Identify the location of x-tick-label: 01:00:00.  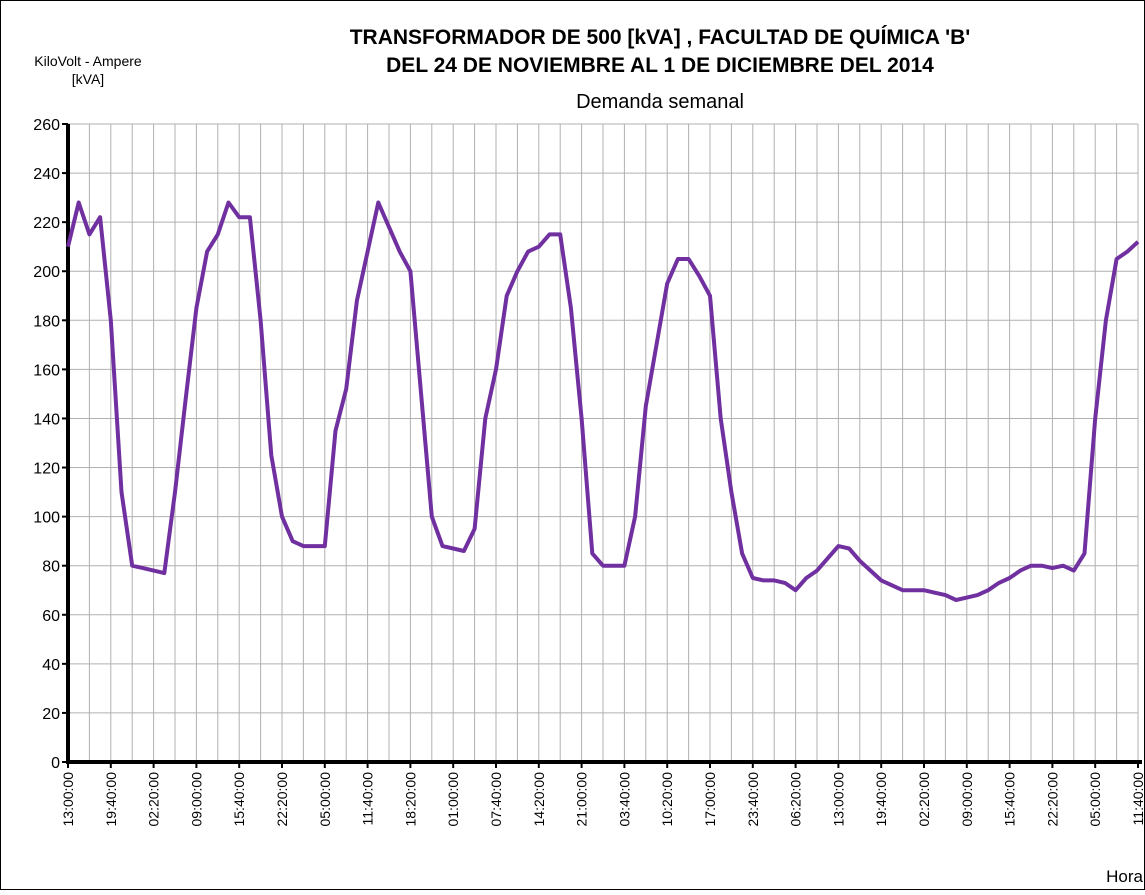
(453, 799).